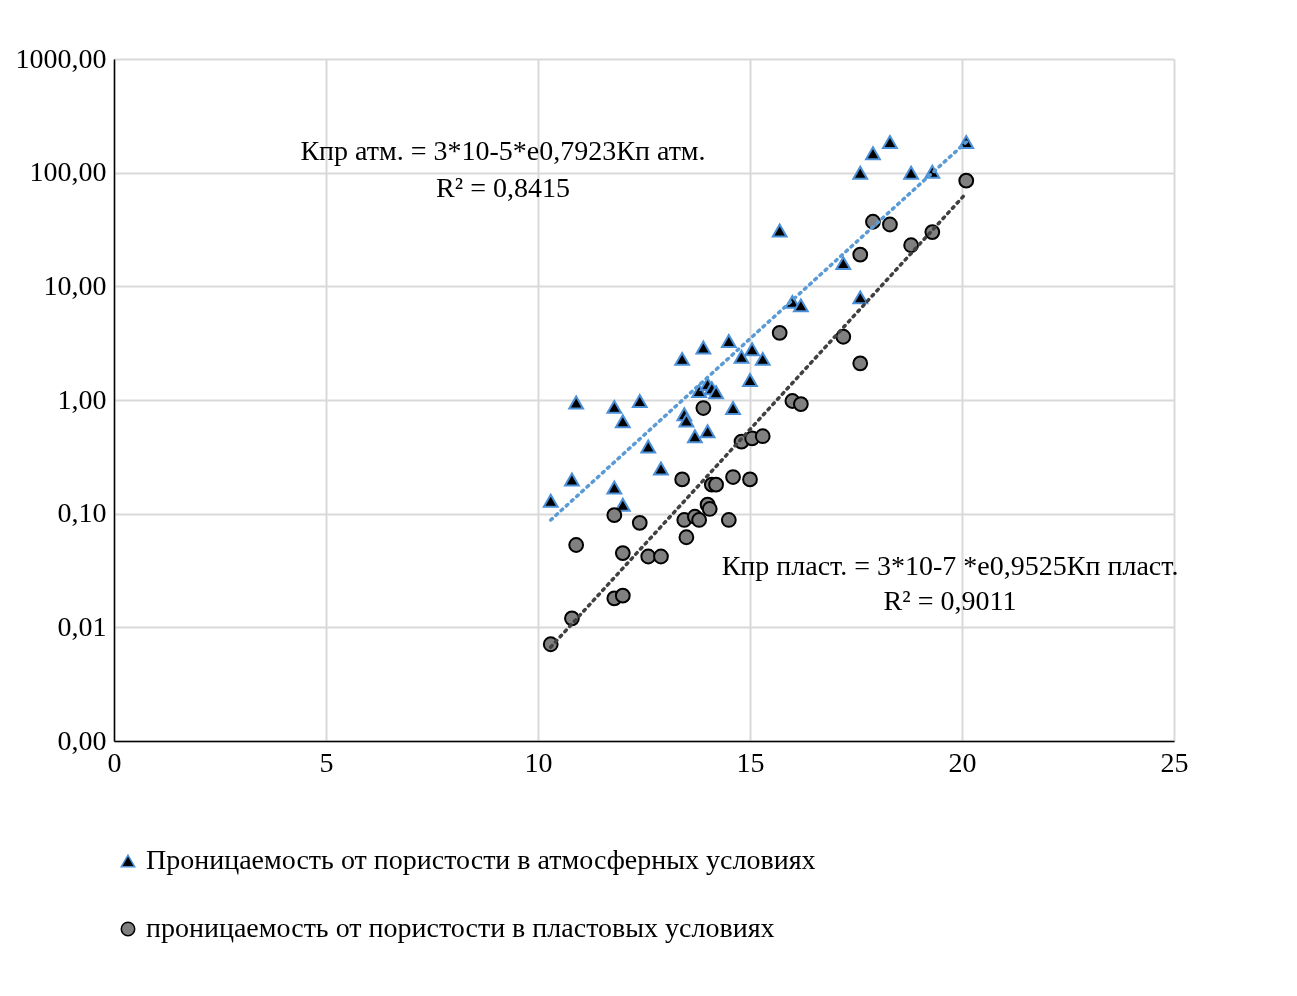  I want to click on x-tick-label: 5, so click(326, 762).